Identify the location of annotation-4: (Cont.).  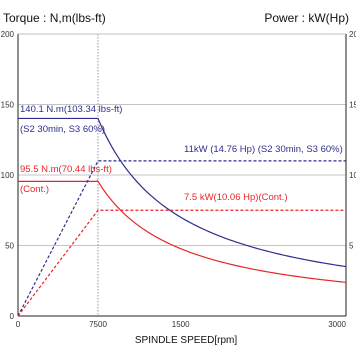
(34, 189).